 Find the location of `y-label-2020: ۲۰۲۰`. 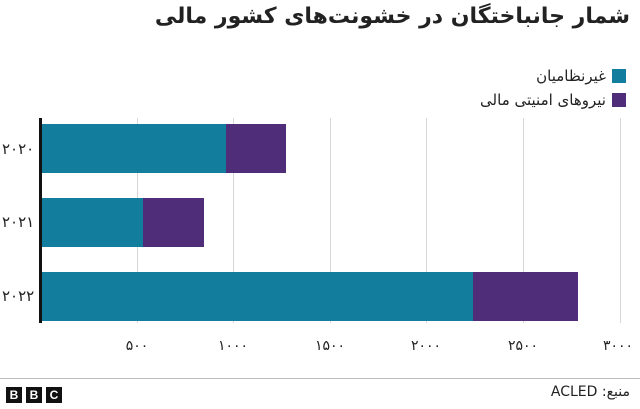

y-label-2020: ۲۰۲۰ is located at coordinates (18, 149).